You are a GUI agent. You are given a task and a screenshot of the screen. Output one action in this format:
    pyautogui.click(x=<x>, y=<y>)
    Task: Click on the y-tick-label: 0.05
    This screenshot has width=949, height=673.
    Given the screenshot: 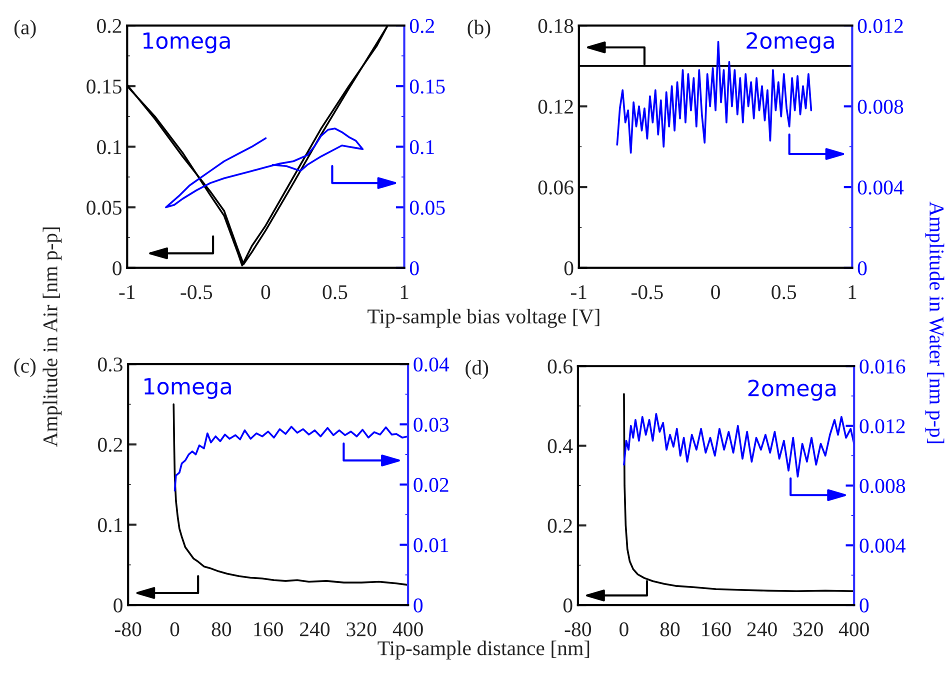 What is the action you would take?
    pyautogui.click(x=104, y=207)
    